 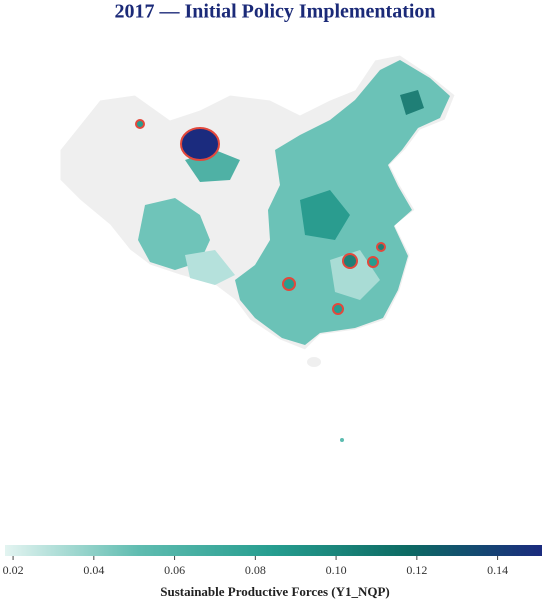 What do you see at coordinates (13, 570) in the screenshot?
I see `colorbar-tick-label: 0.02` at bounding box center [13, 570].